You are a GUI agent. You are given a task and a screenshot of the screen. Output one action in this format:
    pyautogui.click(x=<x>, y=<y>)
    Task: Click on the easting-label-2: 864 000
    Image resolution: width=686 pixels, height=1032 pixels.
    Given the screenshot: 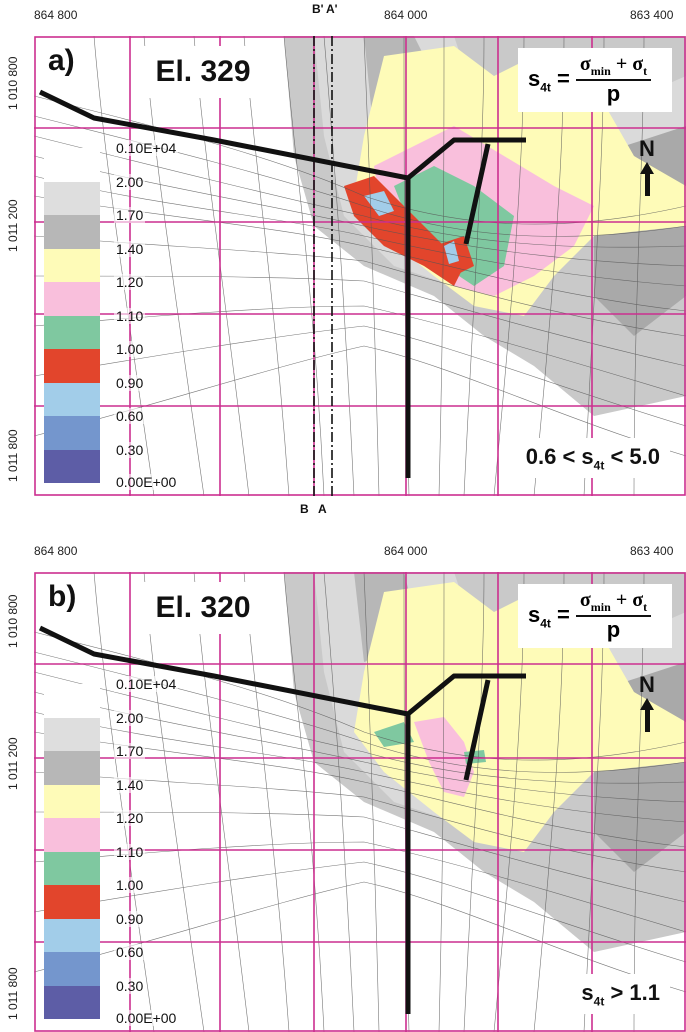 What is the action you would take?
    pyautogui.click(x=406, y=15)
    